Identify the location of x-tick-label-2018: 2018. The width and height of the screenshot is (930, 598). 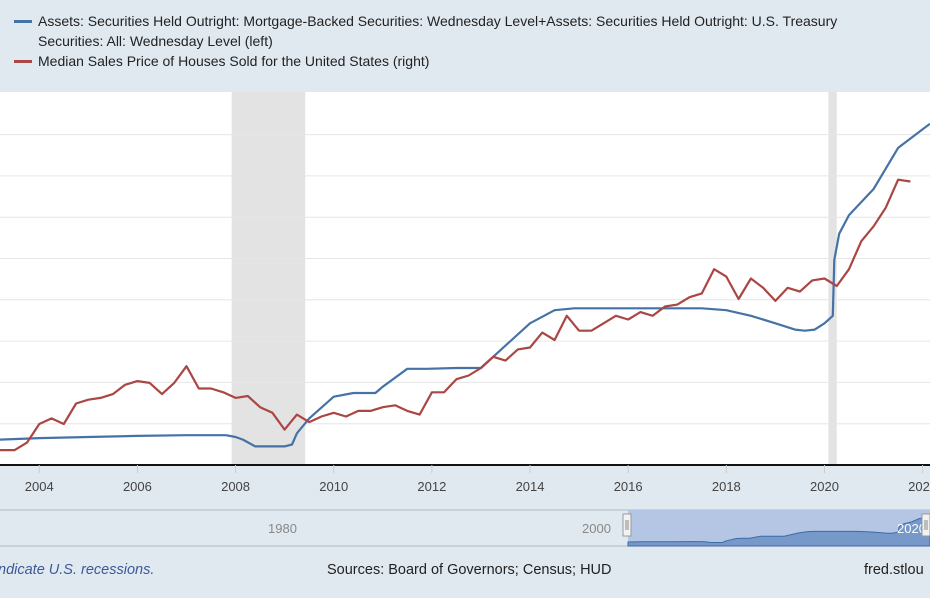
(726, 486).